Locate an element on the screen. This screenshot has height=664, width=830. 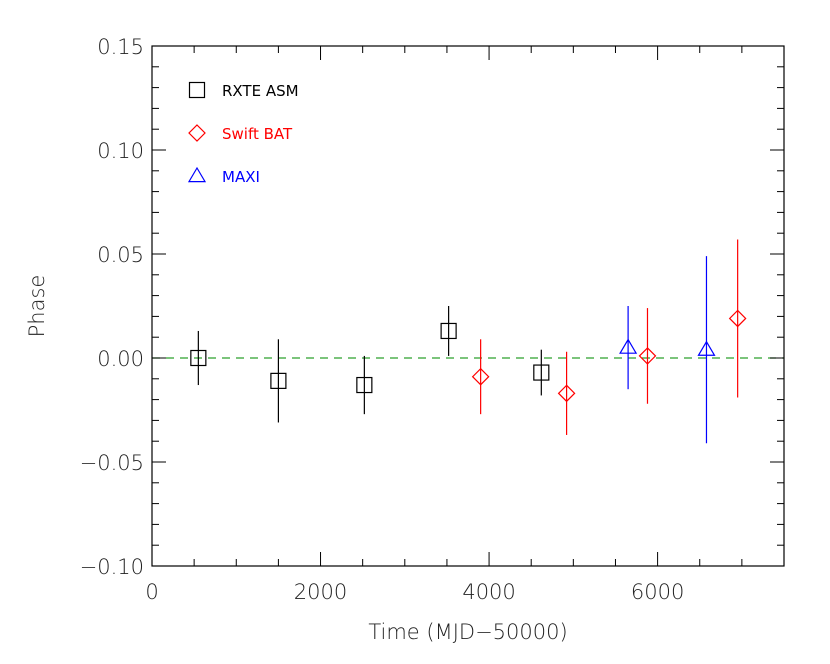
y-tick-label: 0.10 is located at coordinates (120, 151).